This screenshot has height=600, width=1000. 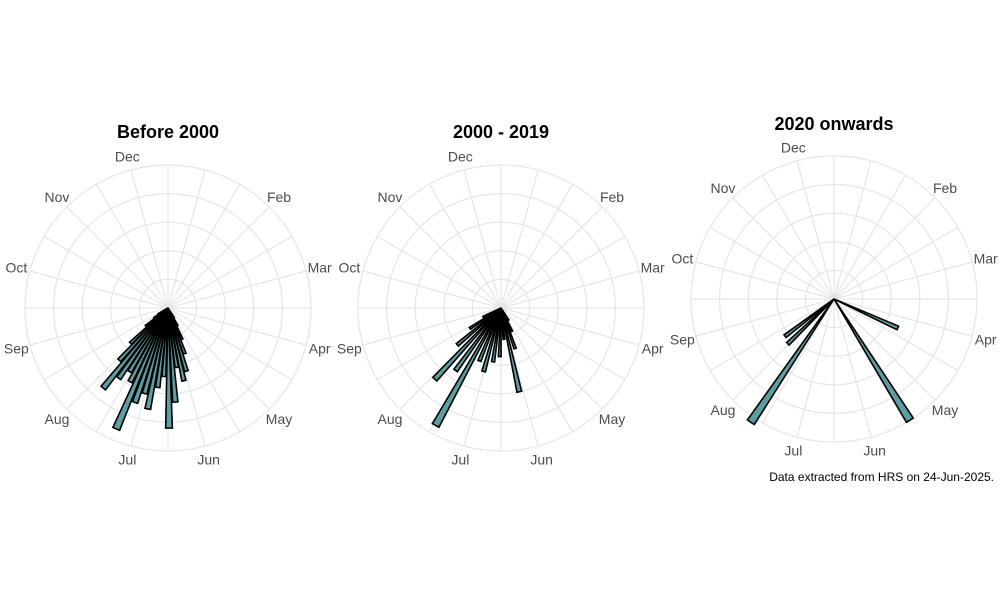 What do you see at coordinates (881, 477) in the screenshot?
I see `data-source-caption: Data extracted from HRS on 24-Jun-2025.` at bounding box center [881, 477].